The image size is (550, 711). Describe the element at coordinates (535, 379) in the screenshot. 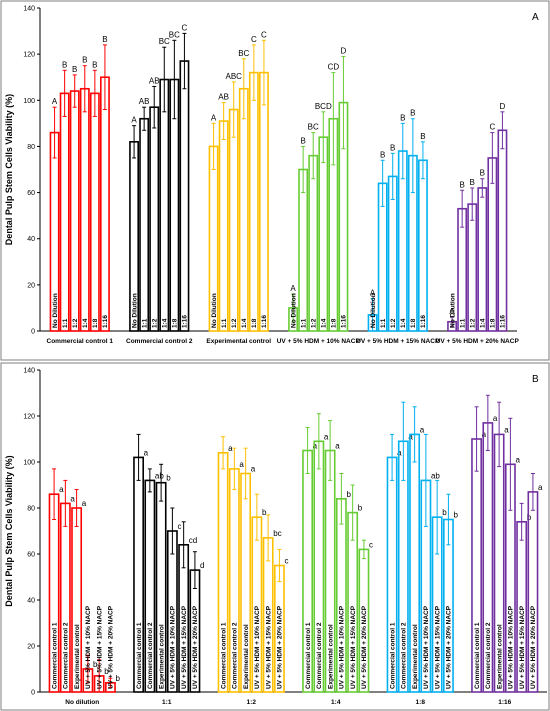

I see `panel-letter: B` at that location.